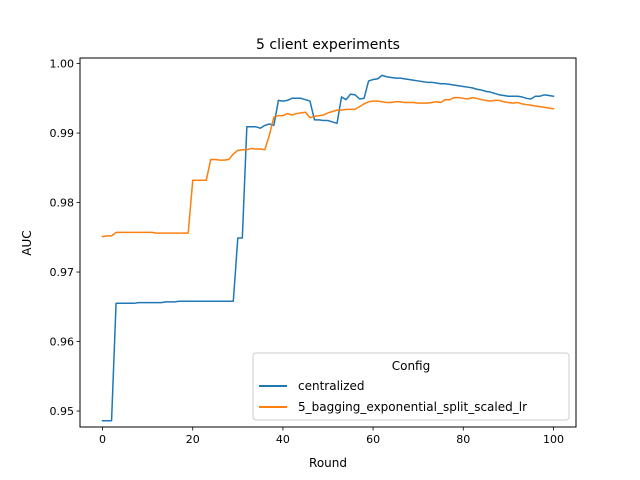 Image resolution: width=640 pixels, height=480 pixels. I want to click on y-tick-label: 0.98, so click(62, 203).